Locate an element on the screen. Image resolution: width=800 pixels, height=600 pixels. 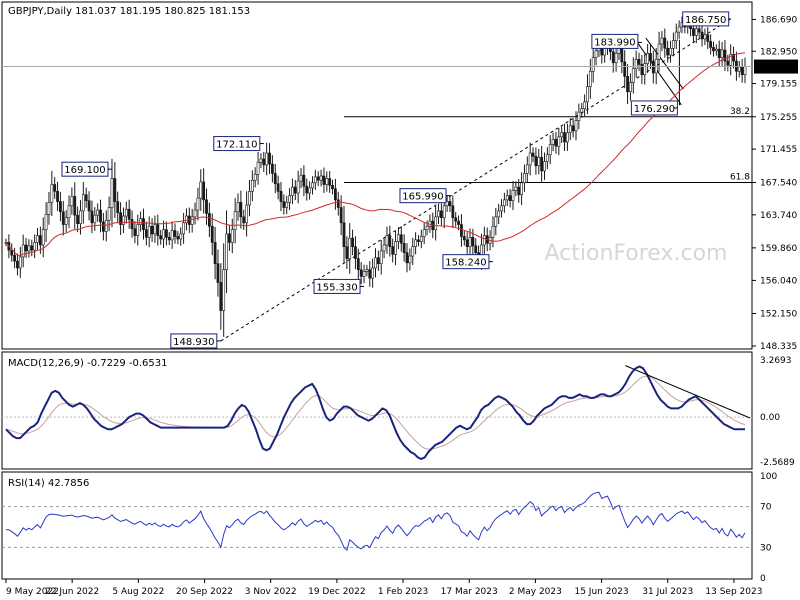
current-price-marker: 181.153 is located at coordinates (400, 66).